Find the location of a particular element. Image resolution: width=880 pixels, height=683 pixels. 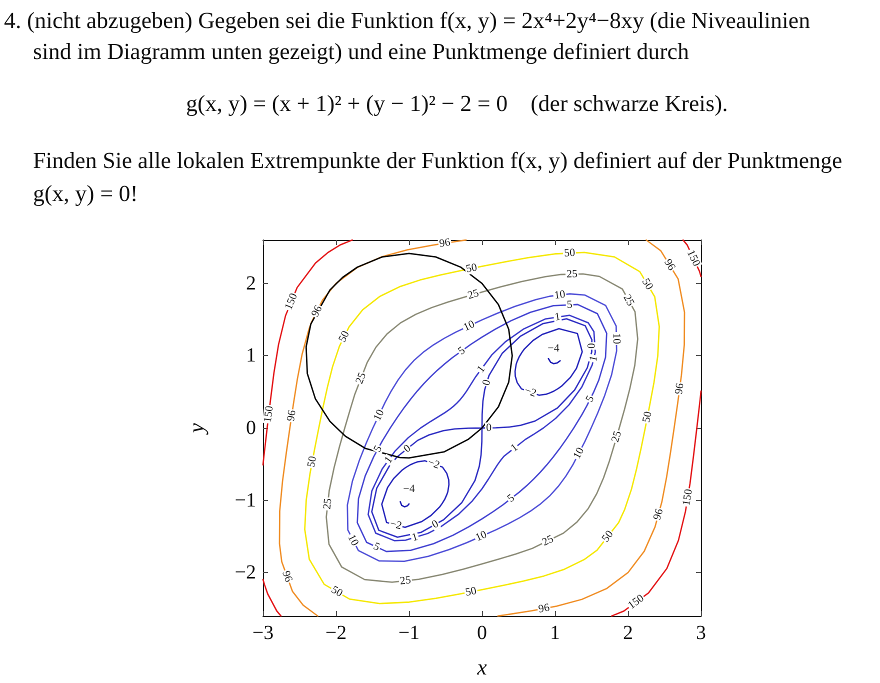

y-tick-label: 0 is located at coordinates (251, 428).